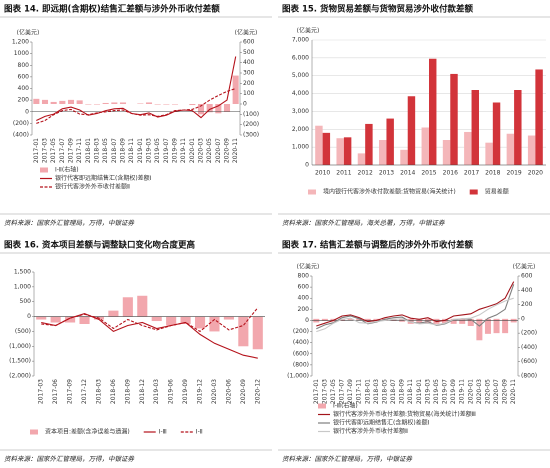 The height and width of the screenshot is (468, 550). Describe the element at coordinates (22, 286) in the screenshot. I see `y-tick-label: 1,000` at that location.